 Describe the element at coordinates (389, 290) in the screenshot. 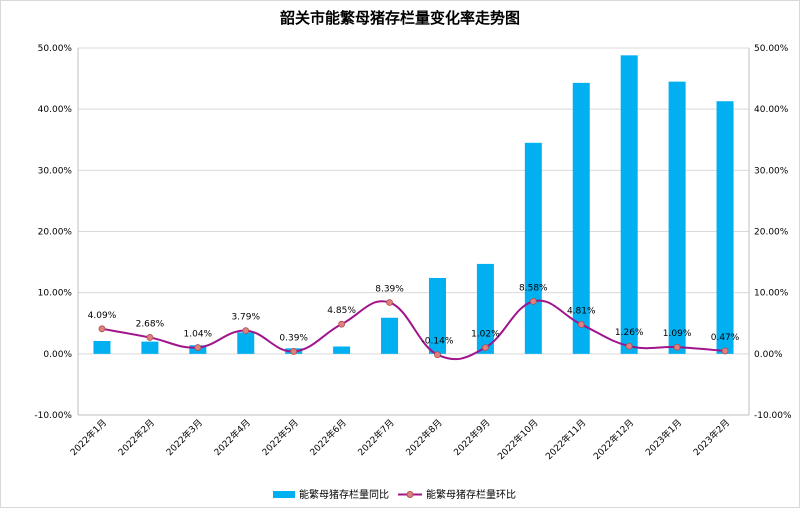

I see `data-label: 8.39%` at that location.